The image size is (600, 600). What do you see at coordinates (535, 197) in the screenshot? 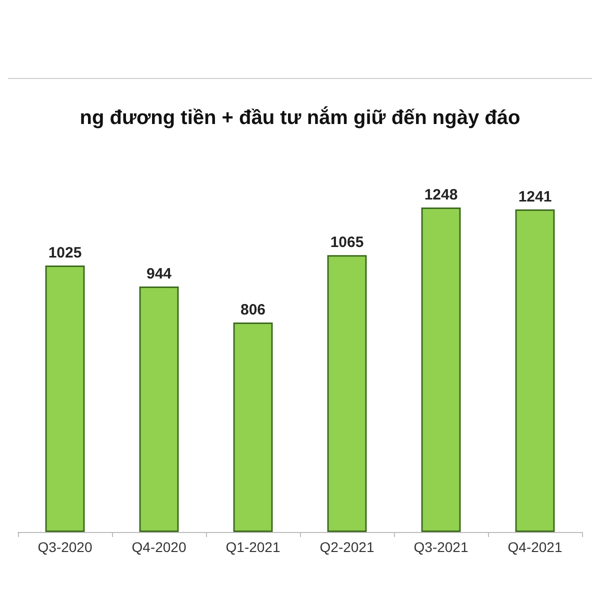
I see `data-label: 1241` at bounding box center [535, 197].